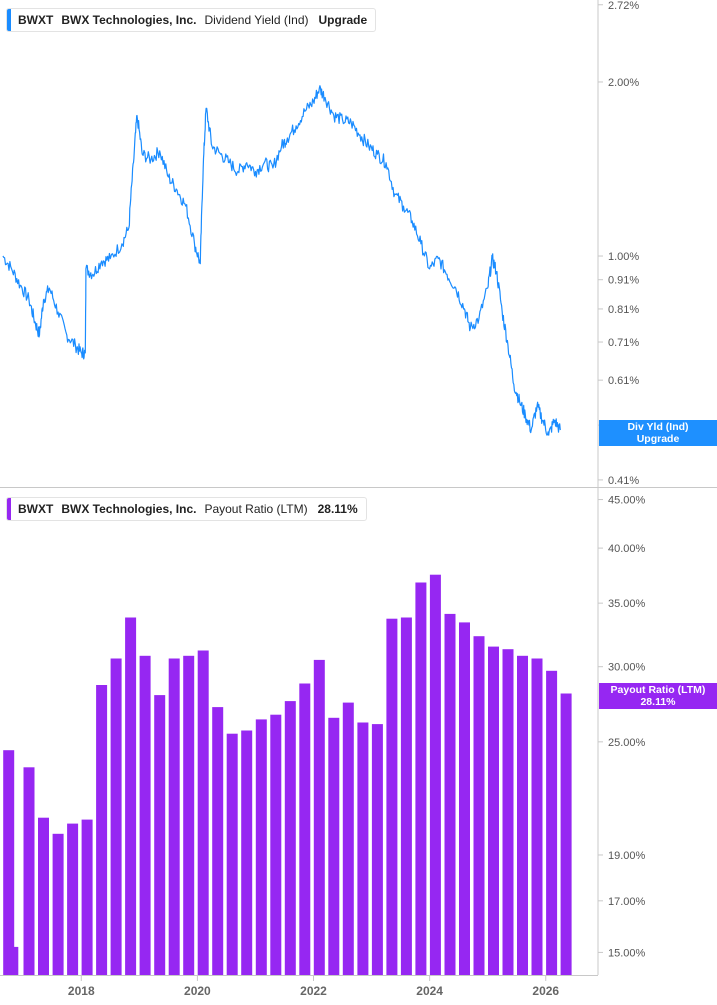 This screenshot has height=1005, width=717. I want to click on tag-label: Payout Ratio (LTM), so click(658, 690).